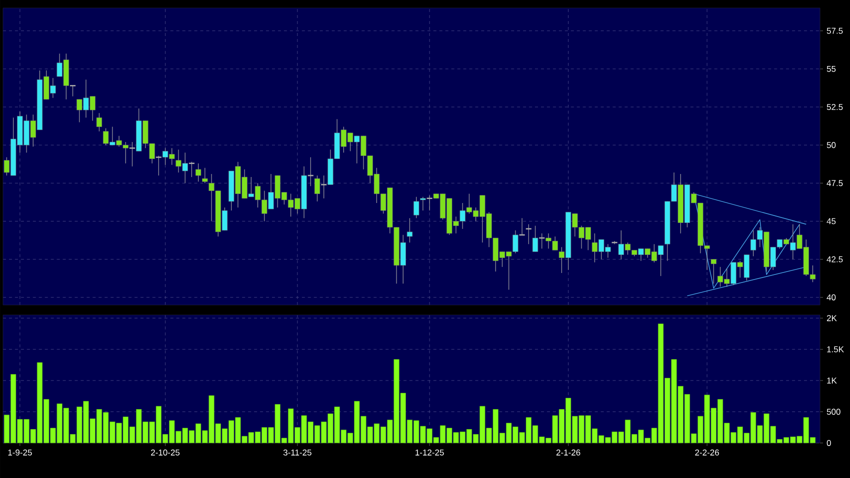 Image resolution: width=850 pixels, height=478 pixels. I want to click on y-tick-label: 1K, so click(832, 381).